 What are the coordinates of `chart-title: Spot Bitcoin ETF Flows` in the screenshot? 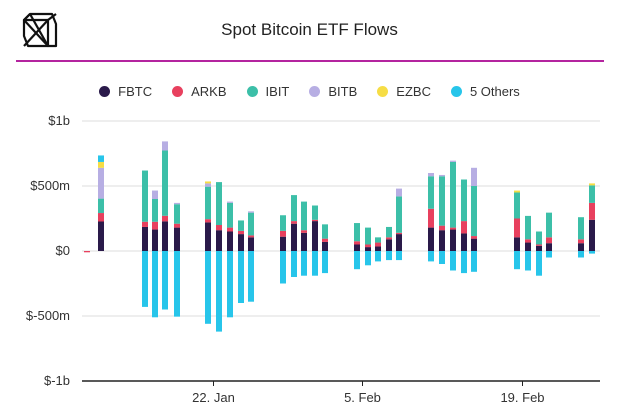 It's located at (309, 29).